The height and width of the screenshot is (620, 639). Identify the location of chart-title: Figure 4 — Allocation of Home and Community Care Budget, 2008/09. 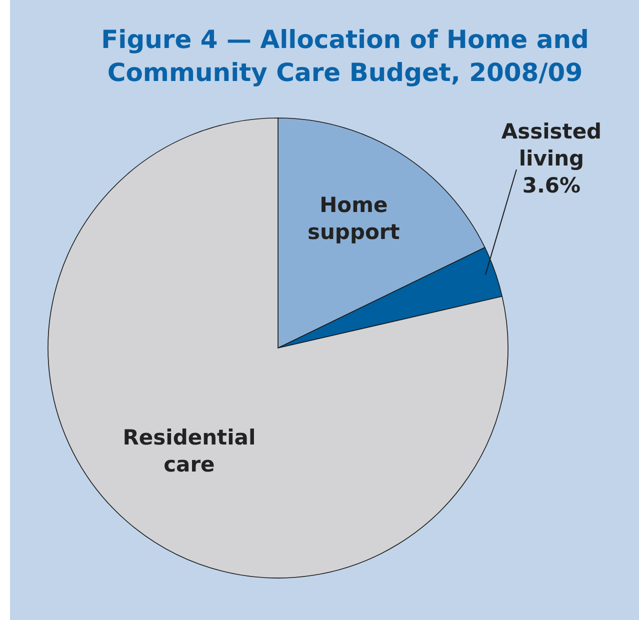
(345, 56).